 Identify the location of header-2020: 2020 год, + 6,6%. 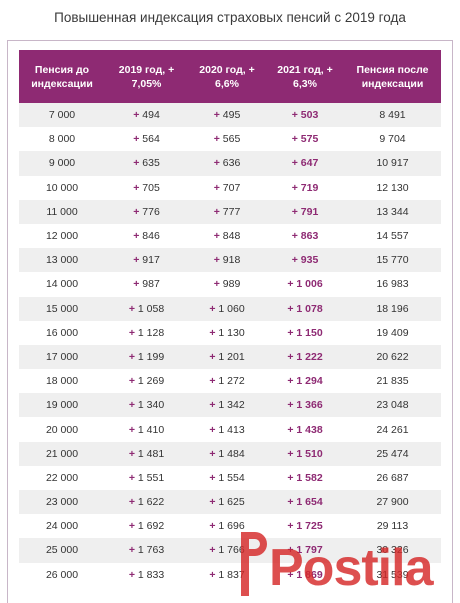
(227, 76).